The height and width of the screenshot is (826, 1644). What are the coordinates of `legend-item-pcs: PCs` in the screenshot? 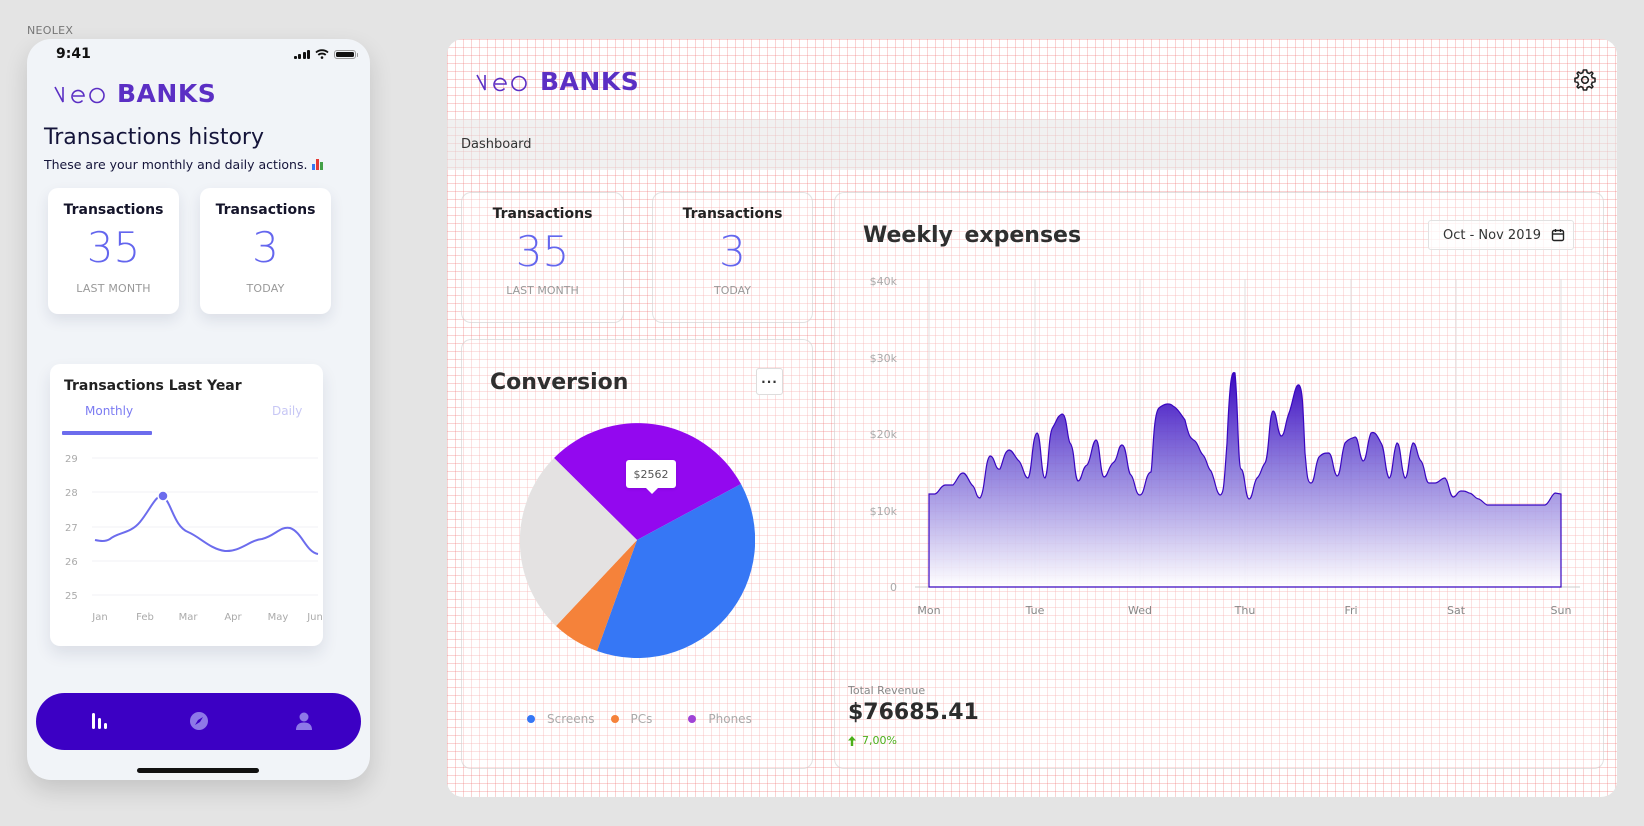 It's located at (631, 719).